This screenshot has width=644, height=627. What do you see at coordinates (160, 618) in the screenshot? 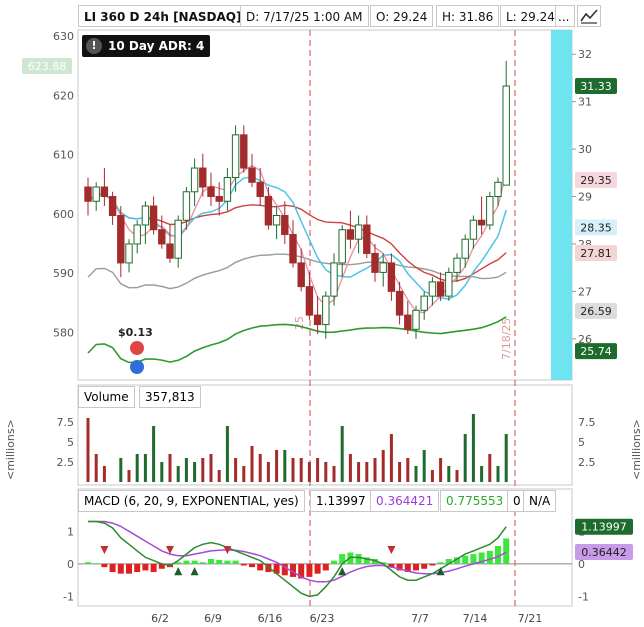
I see `x-axis-tick: 6/2` at bounding box center [160, 618].